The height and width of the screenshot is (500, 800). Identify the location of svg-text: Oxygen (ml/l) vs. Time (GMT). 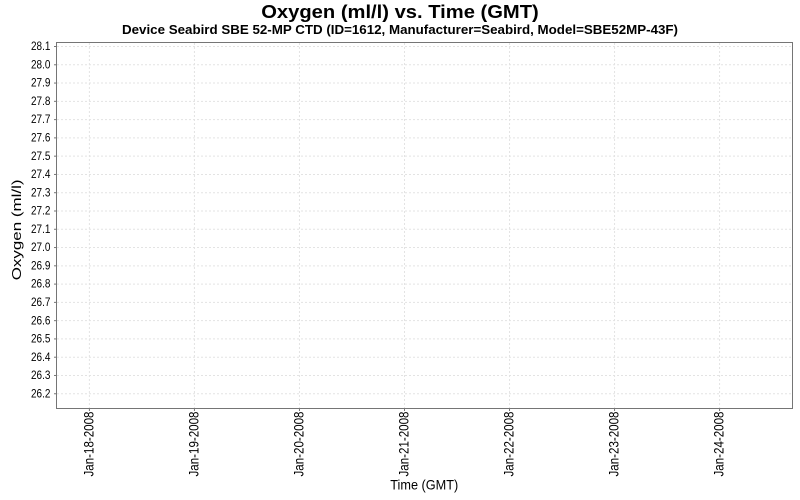
(400, 11).